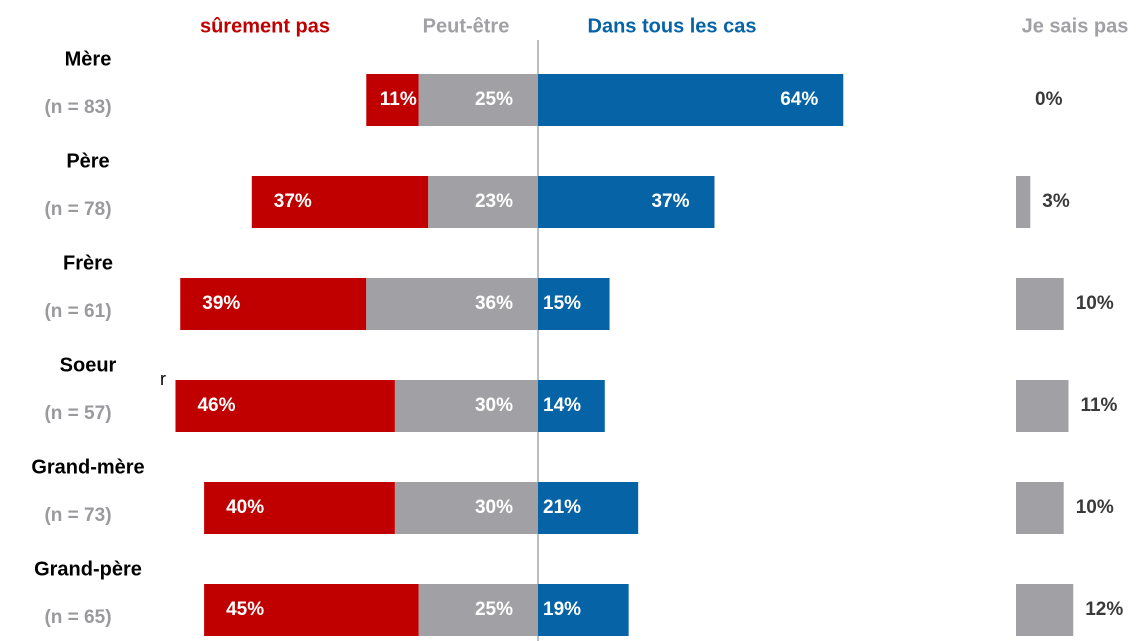  What do you see at coordinates (77, 107) in the screenshot?
I see `category-note: (n = 83)` at bounding box center [77, 107].